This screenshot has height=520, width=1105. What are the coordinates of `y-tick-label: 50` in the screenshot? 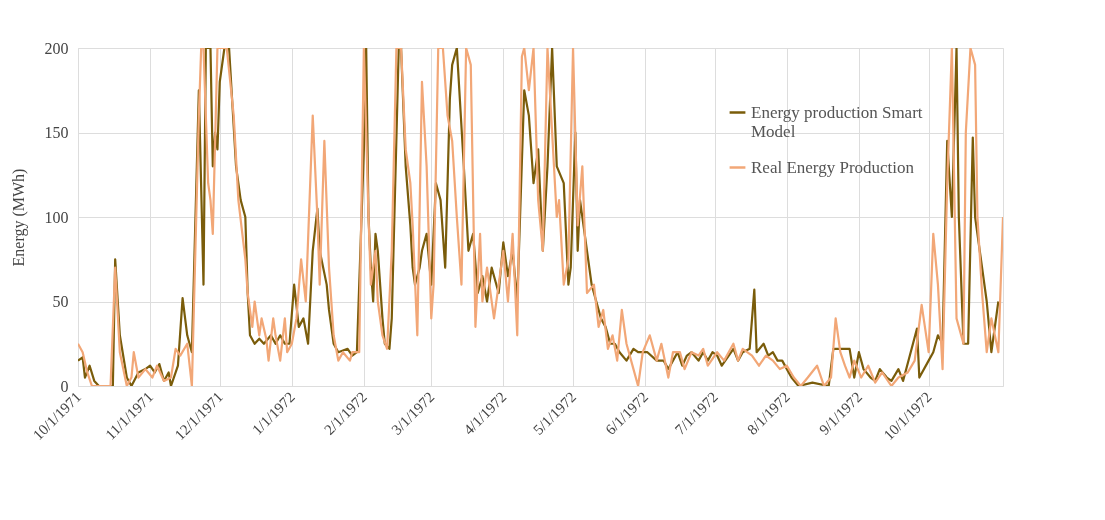 It's located at (60, 301).